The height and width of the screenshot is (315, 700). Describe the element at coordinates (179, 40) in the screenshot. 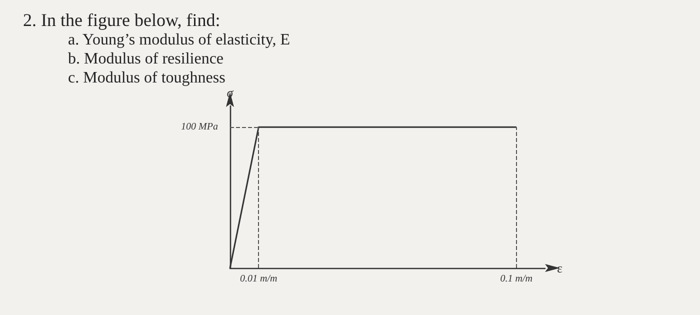

I see `text: a. Young’s modulus of elasticity, E` at that location.